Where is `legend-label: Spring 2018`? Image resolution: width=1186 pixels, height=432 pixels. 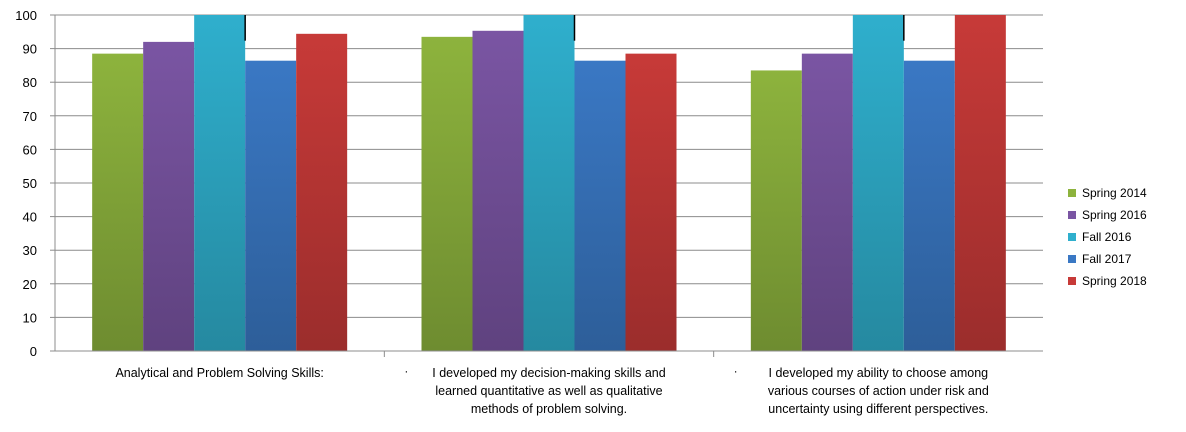 legend-label: Spring 2018 is located at coordinates (1114, 281).